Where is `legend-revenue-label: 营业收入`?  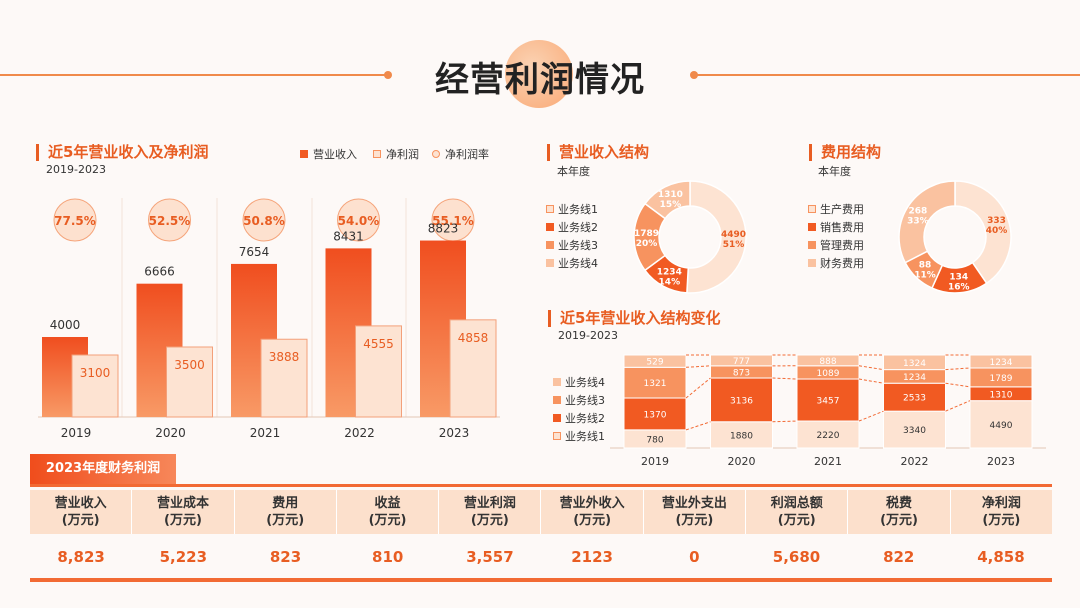 legend-revenue-label: 营业收入 is located at coordinates (335, 154).